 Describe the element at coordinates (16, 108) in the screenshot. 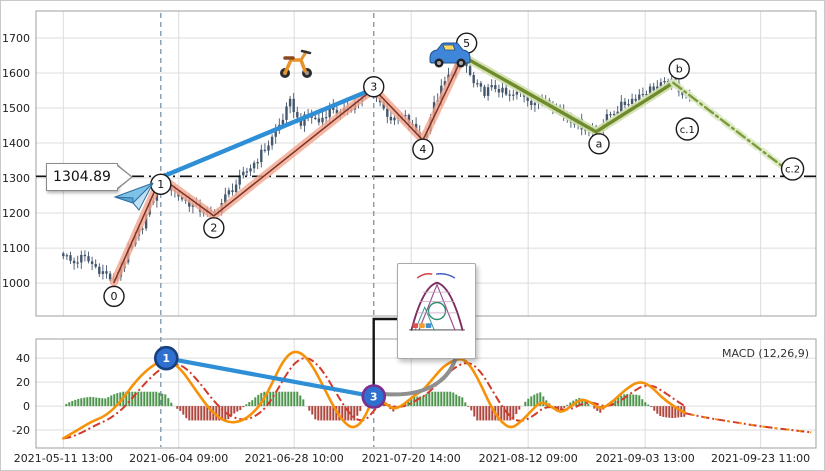

I see `y-tick-label: 1500` at that location.